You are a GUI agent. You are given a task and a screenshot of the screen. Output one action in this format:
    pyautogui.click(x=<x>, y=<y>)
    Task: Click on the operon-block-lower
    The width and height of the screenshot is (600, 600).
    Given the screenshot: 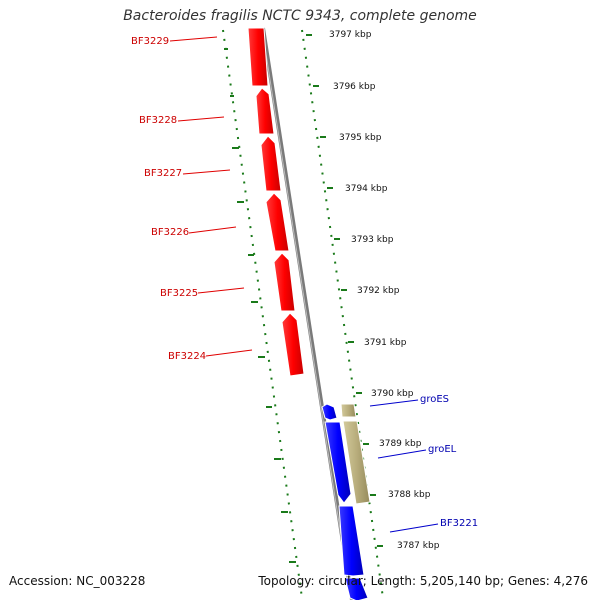 What is the action you would take?
    pyautogui.click(x=356, y=462)
    